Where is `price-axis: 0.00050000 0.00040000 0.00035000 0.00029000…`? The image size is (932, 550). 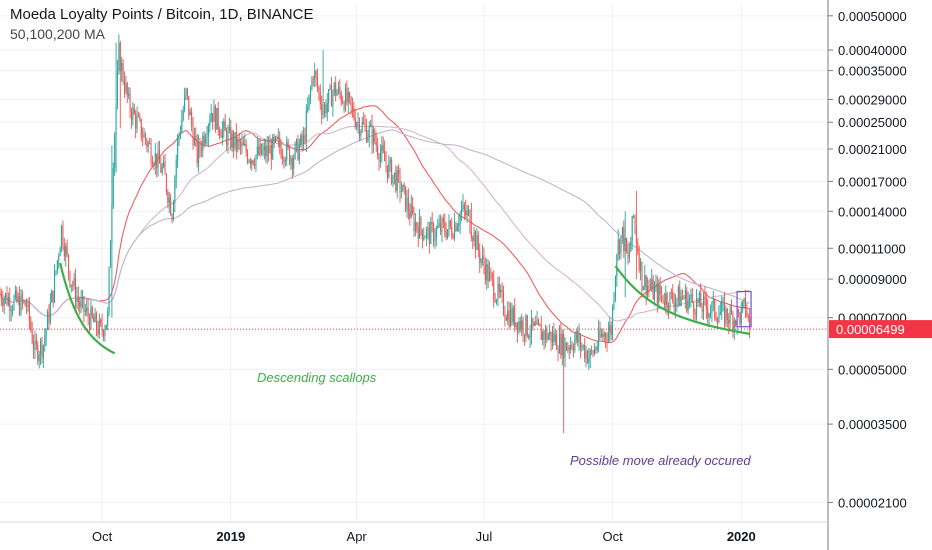 price-axis: 0.00050000 0.00040000 0.00035000 0.00029000… is located at coordinates (879, 275).